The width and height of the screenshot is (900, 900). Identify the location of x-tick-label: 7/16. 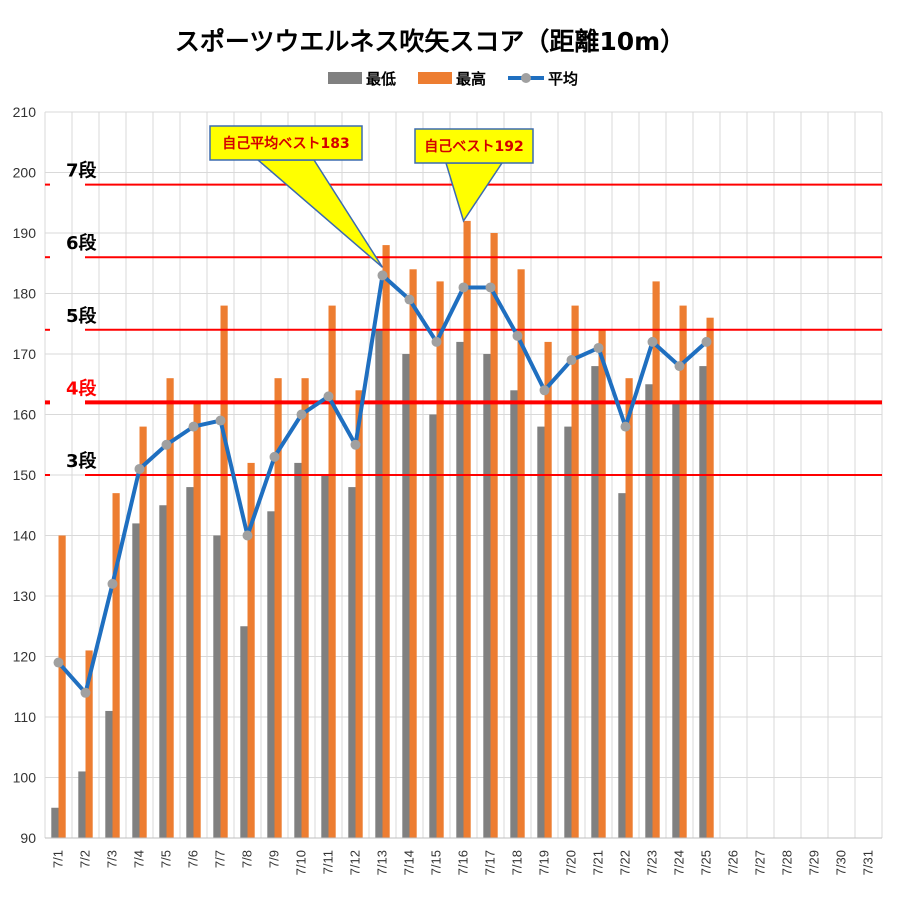
(463, 862).